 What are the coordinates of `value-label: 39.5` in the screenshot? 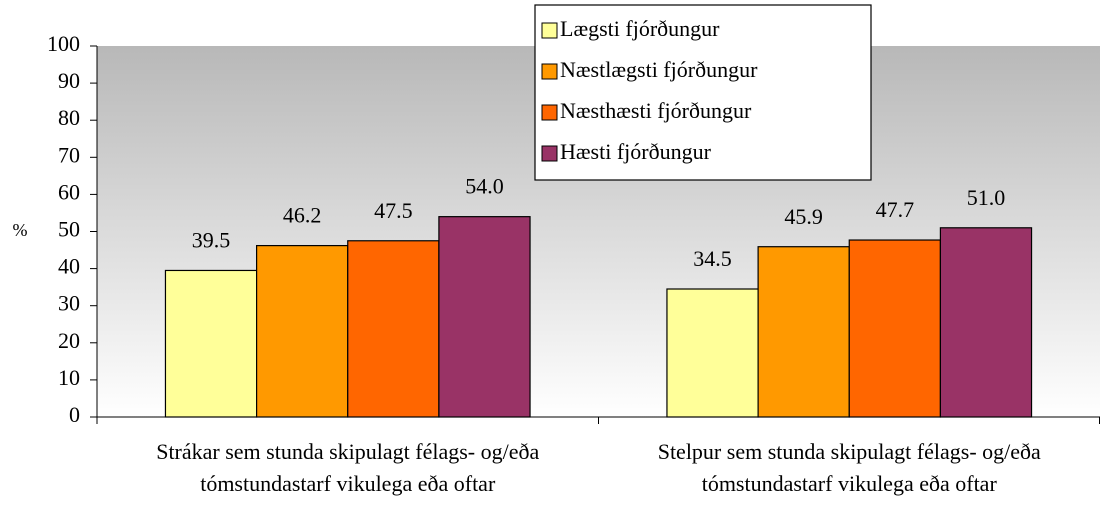 It's located at (211, 240).